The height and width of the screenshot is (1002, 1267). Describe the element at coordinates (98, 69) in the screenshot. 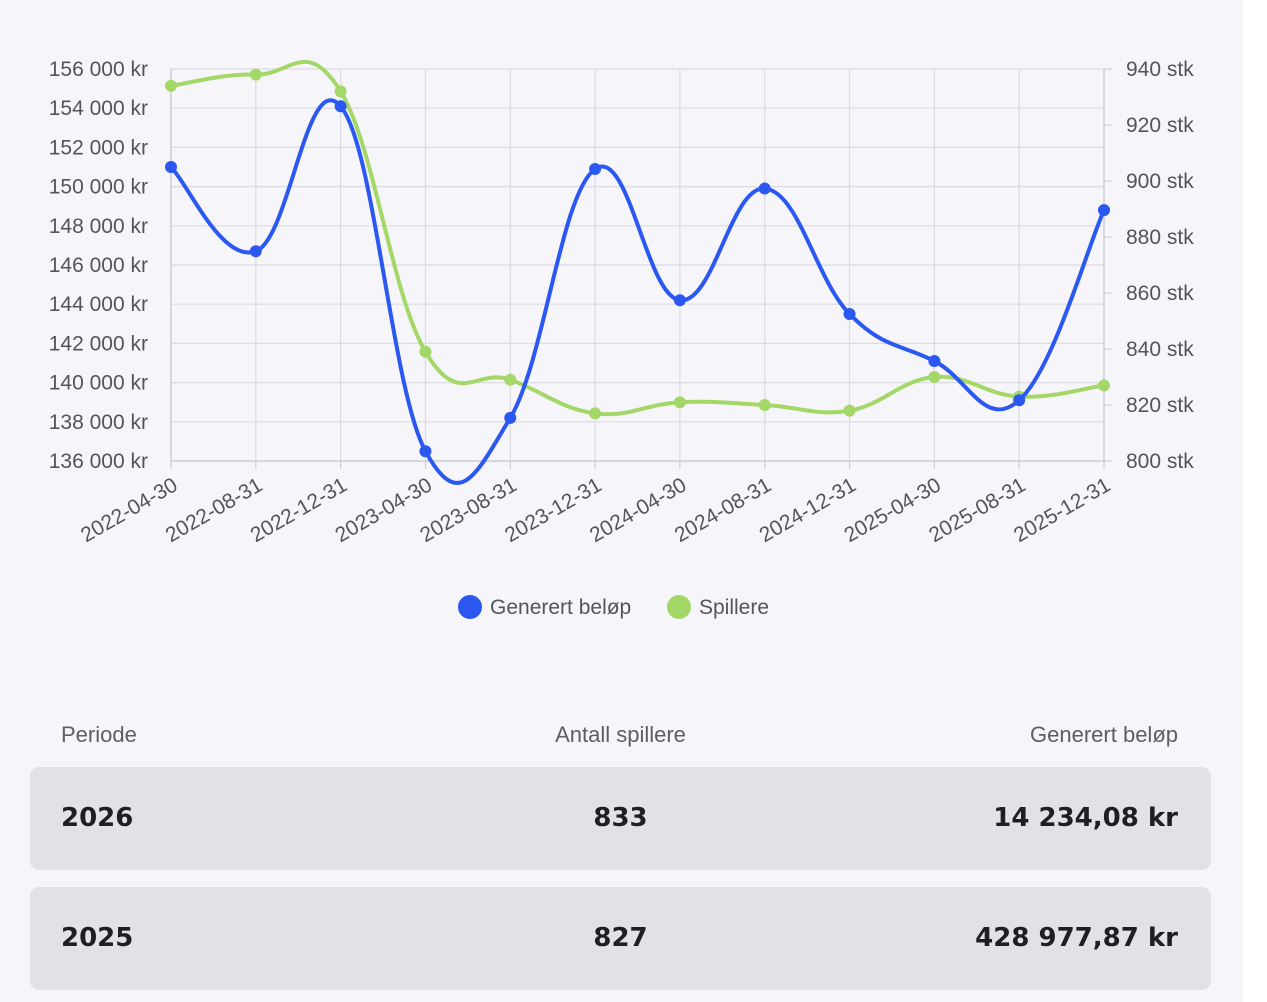

I see `y-left-tick-label: 156 000 kr` at that location.